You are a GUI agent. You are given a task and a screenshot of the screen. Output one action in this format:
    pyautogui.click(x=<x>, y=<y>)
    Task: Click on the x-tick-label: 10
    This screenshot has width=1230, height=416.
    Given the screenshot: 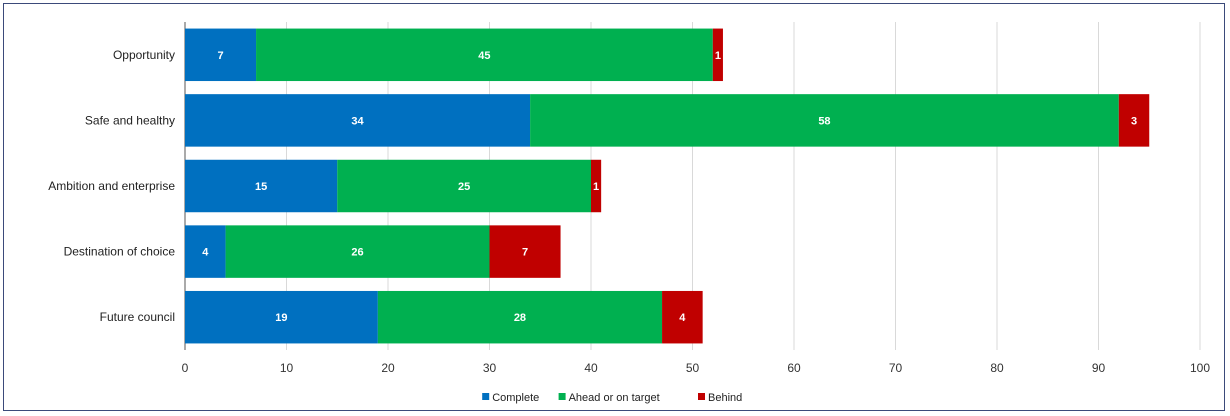 What is the action you would take?
    pyautogui.click(x=287, y=368)
    